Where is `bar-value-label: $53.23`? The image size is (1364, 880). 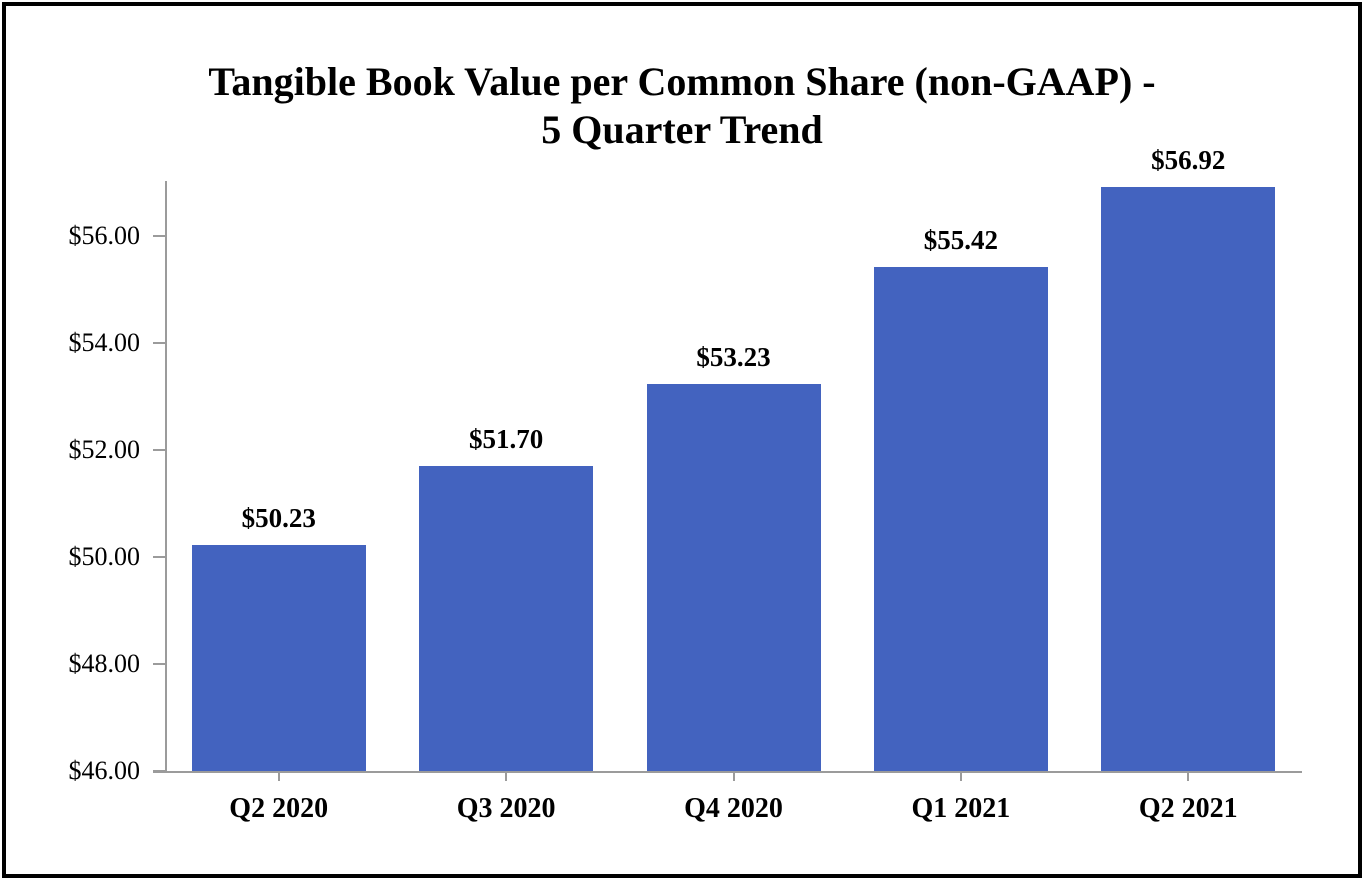
bar-value-label: $53.23 is located at coordinates (733, 357).